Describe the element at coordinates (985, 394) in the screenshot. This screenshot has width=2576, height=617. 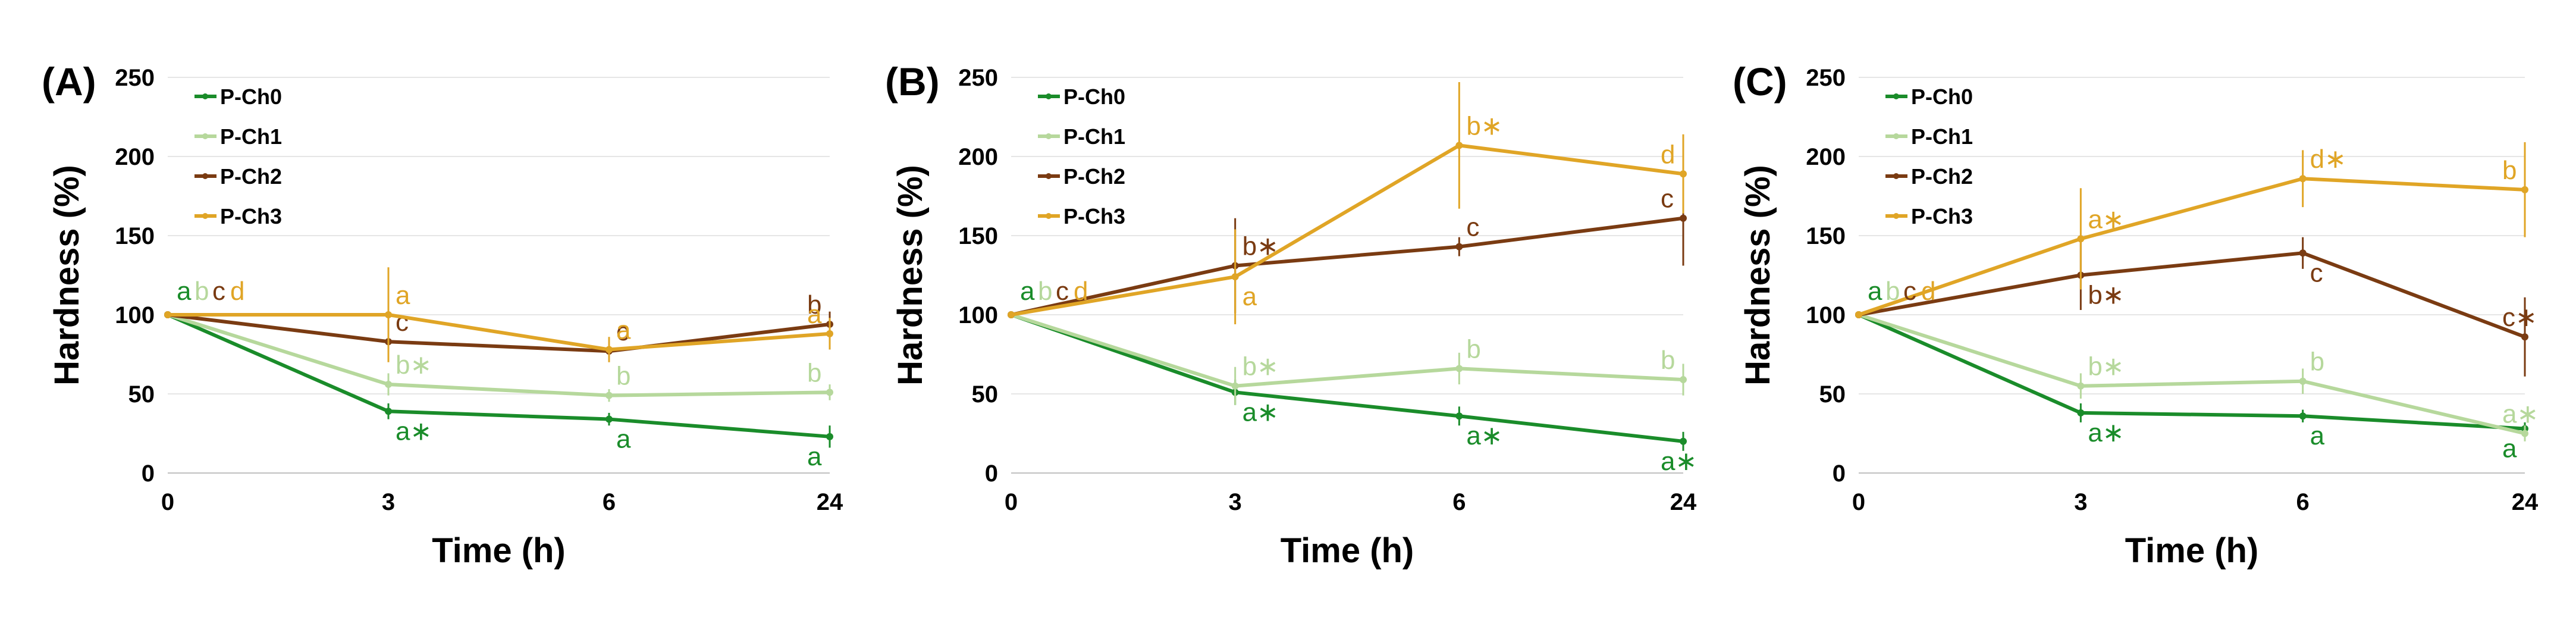
I see `y-tick-label: 50` at that location.